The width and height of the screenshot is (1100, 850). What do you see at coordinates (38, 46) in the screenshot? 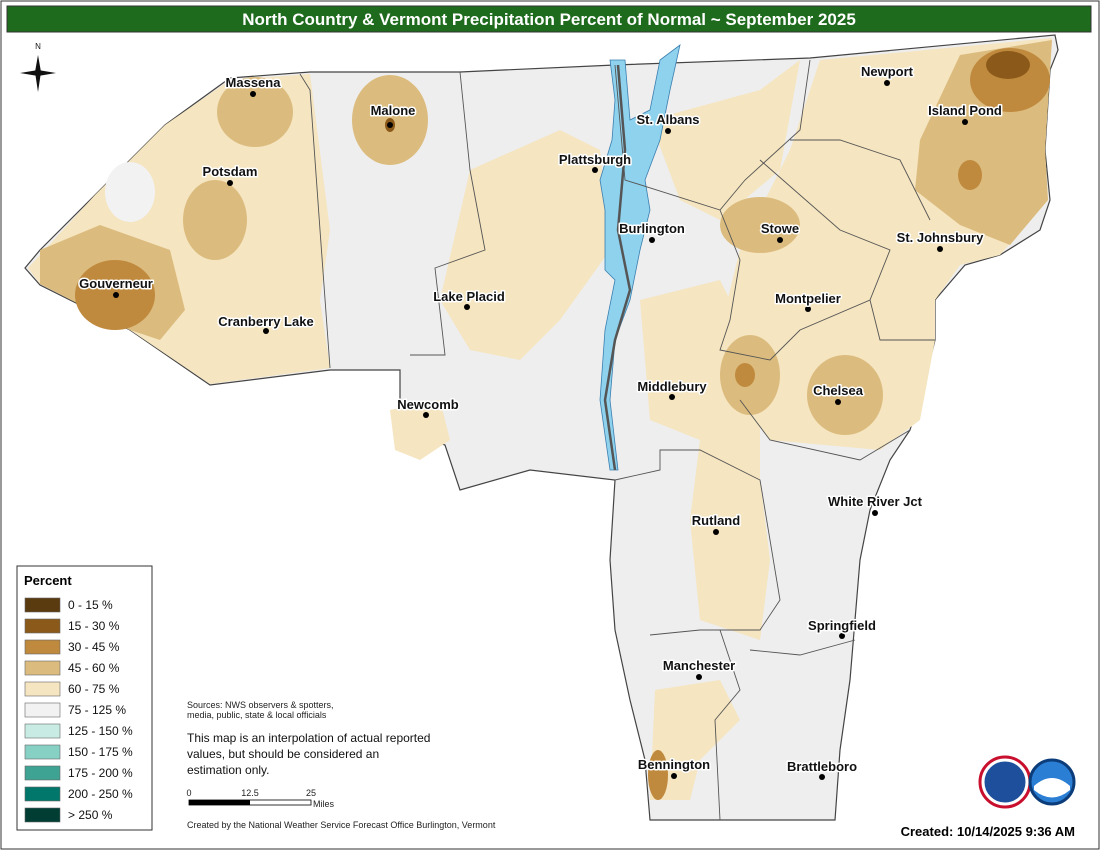
I see `north-label: N` at bounding box center [38, 46].